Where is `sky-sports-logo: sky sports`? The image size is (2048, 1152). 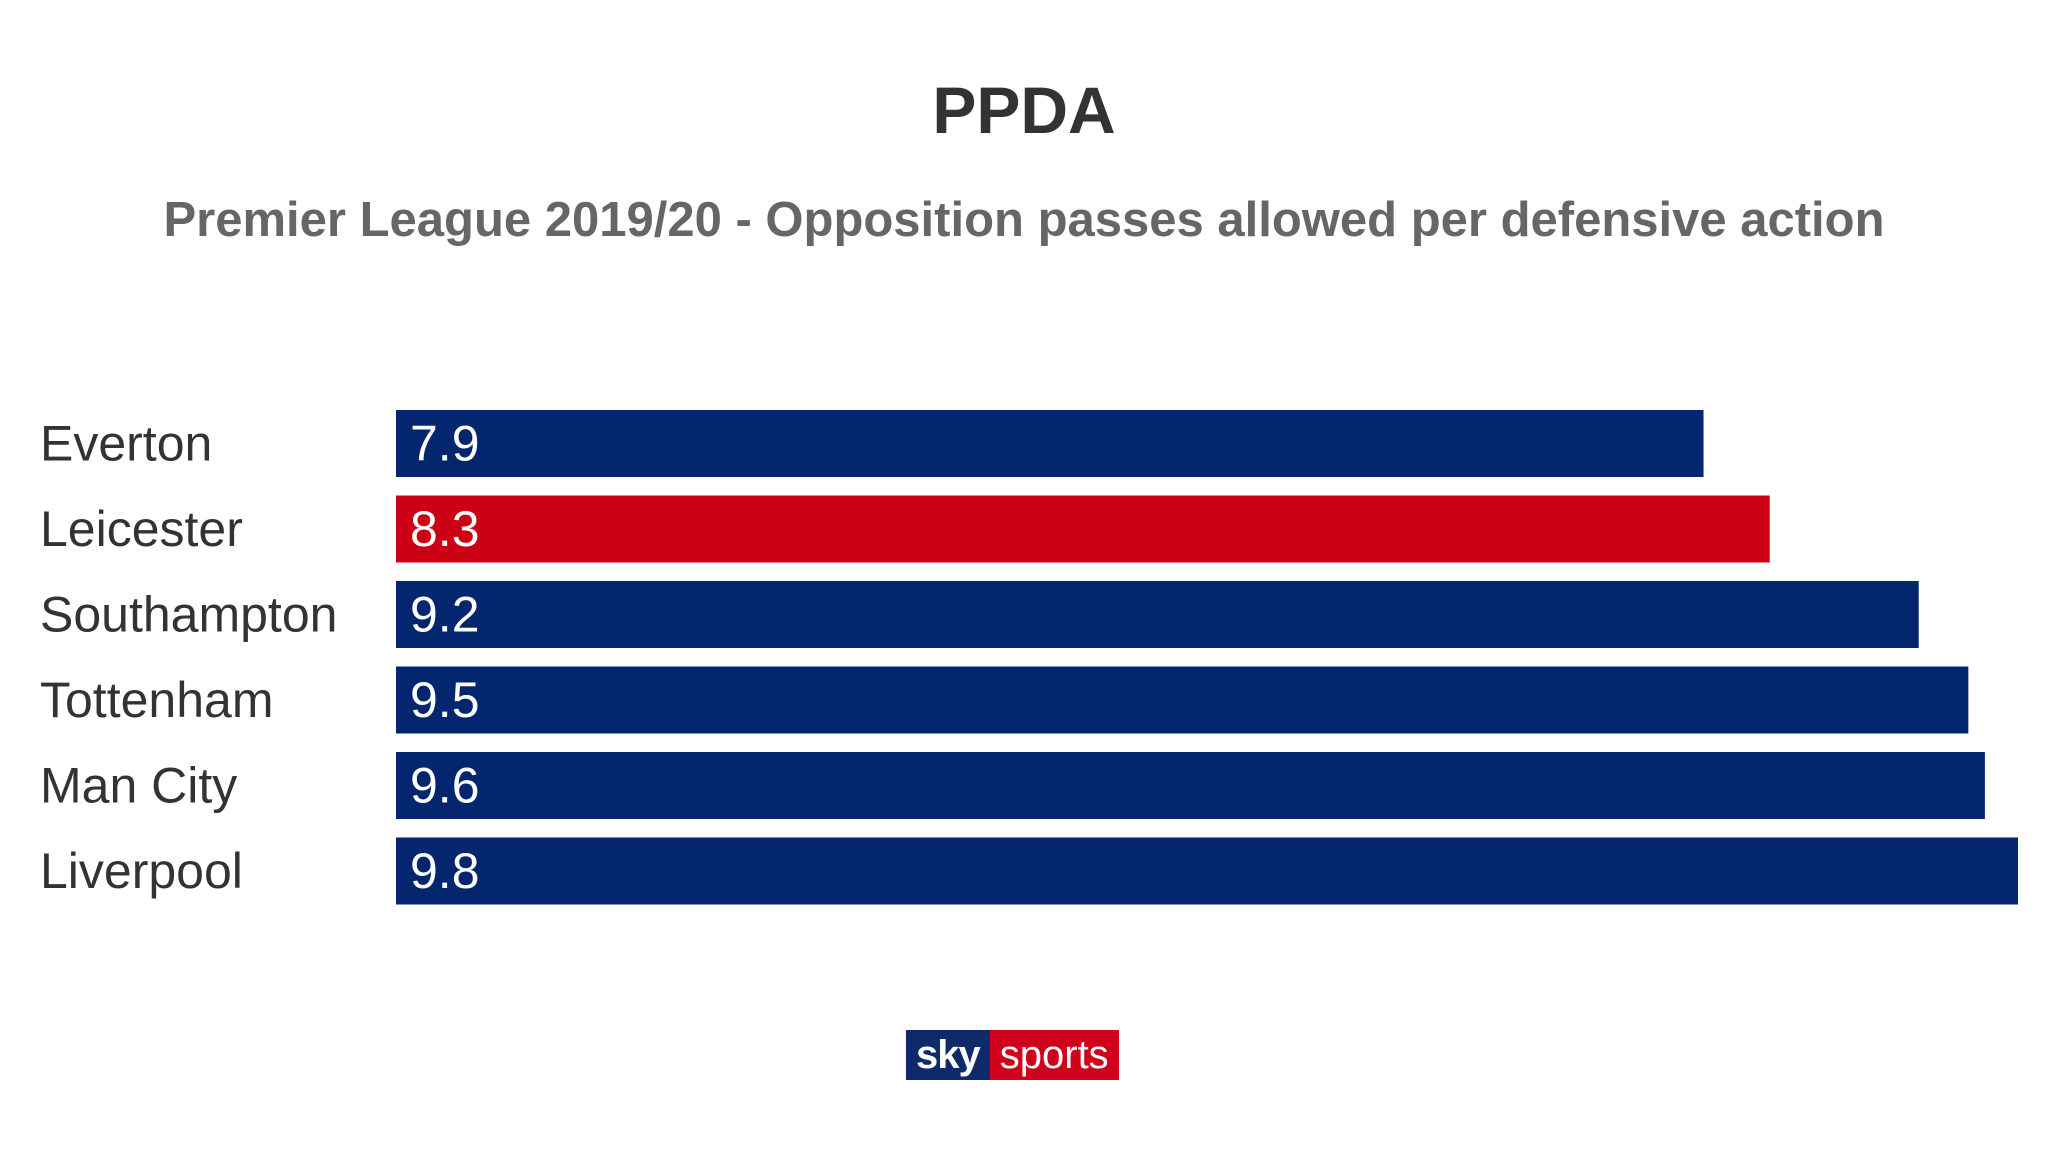 sky-sports-logo: sky sports is located at coordinates (1012, 1055).